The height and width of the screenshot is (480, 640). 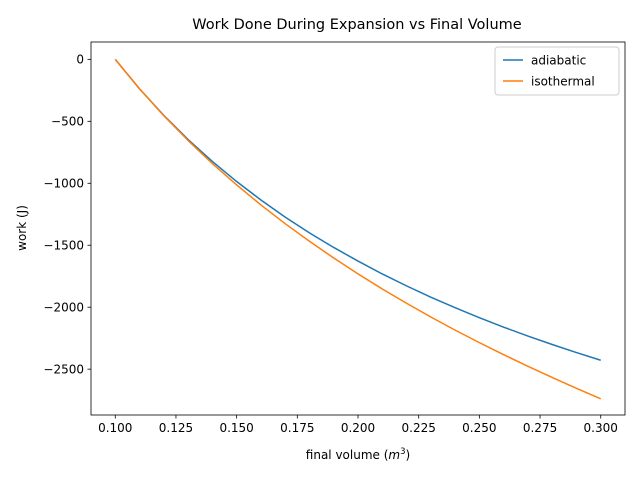 What do you see at coordinates (419, 428) in the screenshot?
I see `x-tick-label: 0.225` at bounding box center [419, 428].